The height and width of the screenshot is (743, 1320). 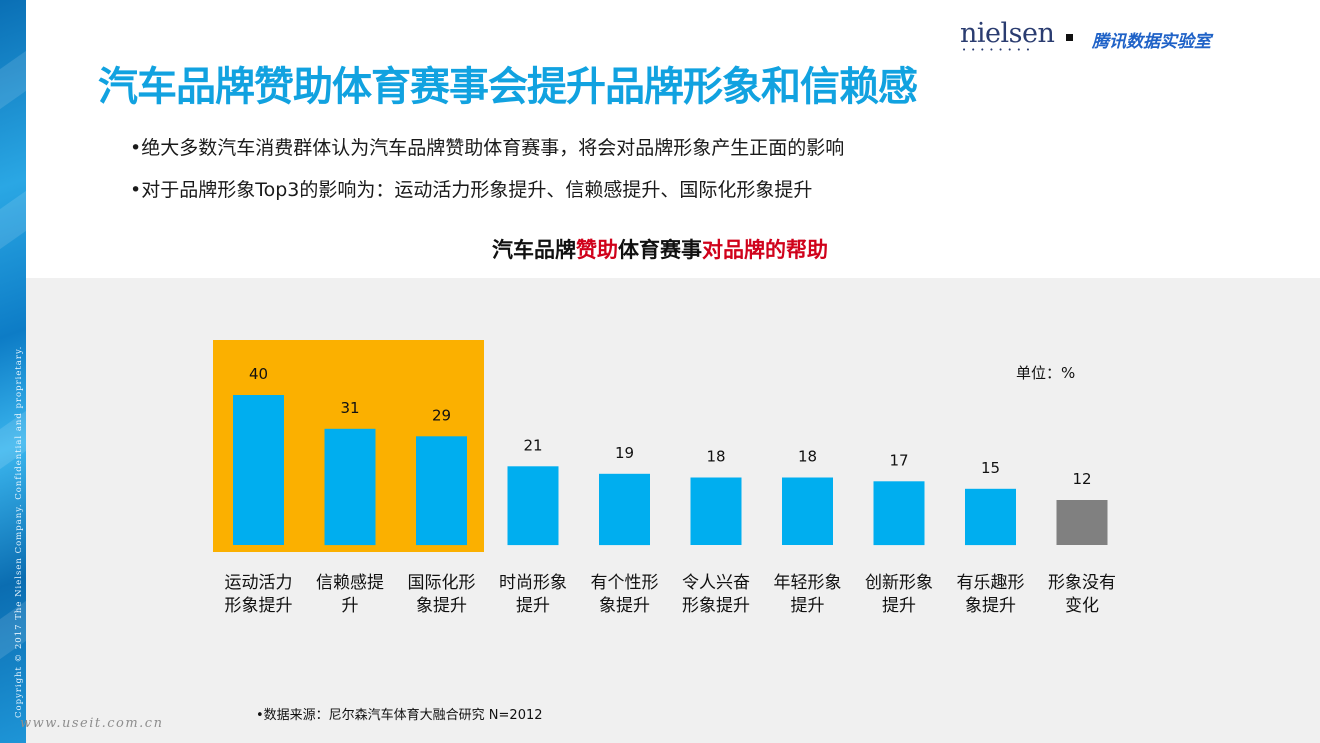 What do you see at coordinates (716, 606) in the screenshot?
I see `category-label-5-line-1: 形象提升` at bounding box center [716, 606].